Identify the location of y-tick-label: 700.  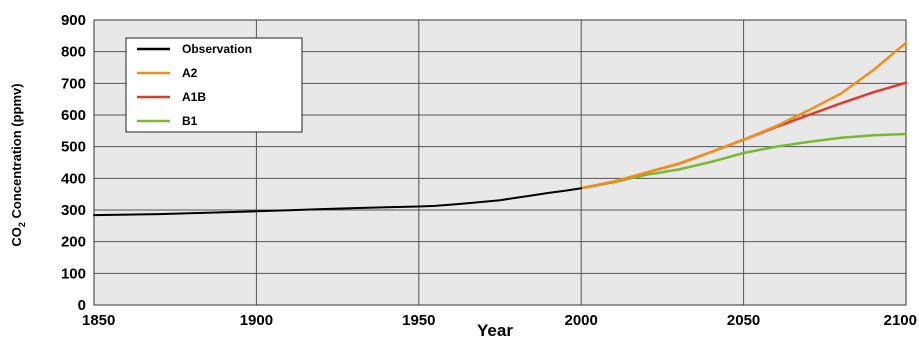
(73, 83).